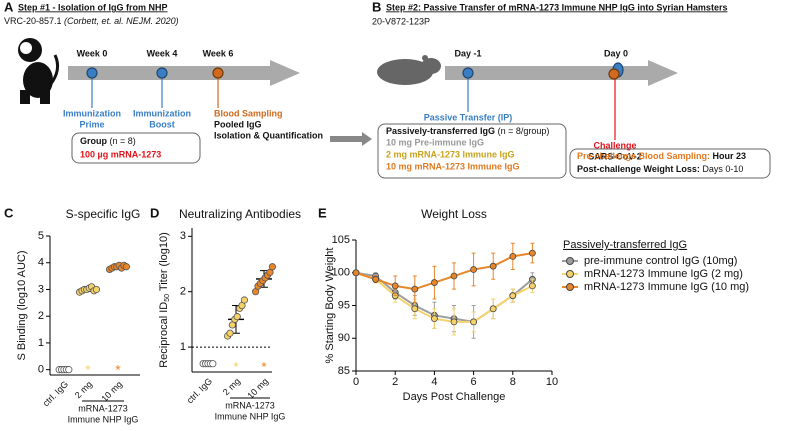 The width and height of the screenshot is (787, 431). Describe the element at coordinates (9, 212) in the screenshot. I see `panel-letter: C` at that location.